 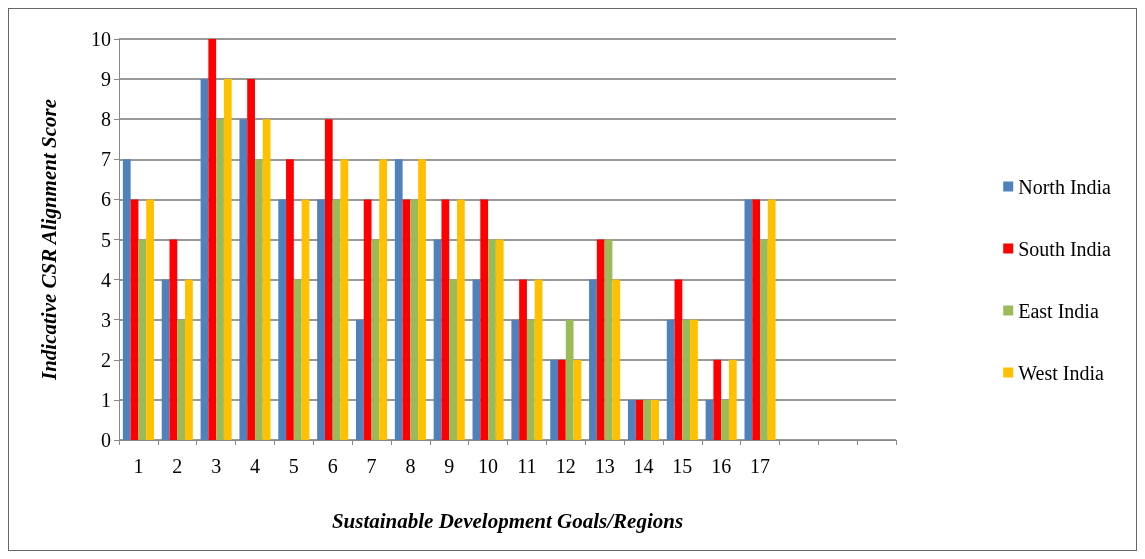 What do you see at coordinates (106, 279) in the screenshot?
I see `y-tick-label: 4` at bounding box center [106, 279].